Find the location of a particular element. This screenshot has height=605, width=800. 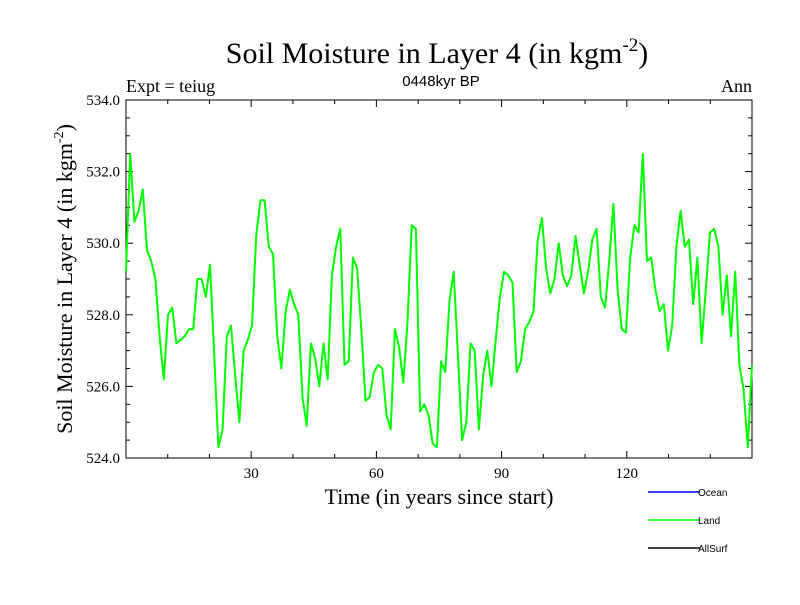

legend-label-ocean: Ocean is located at coordinates (712, 493).